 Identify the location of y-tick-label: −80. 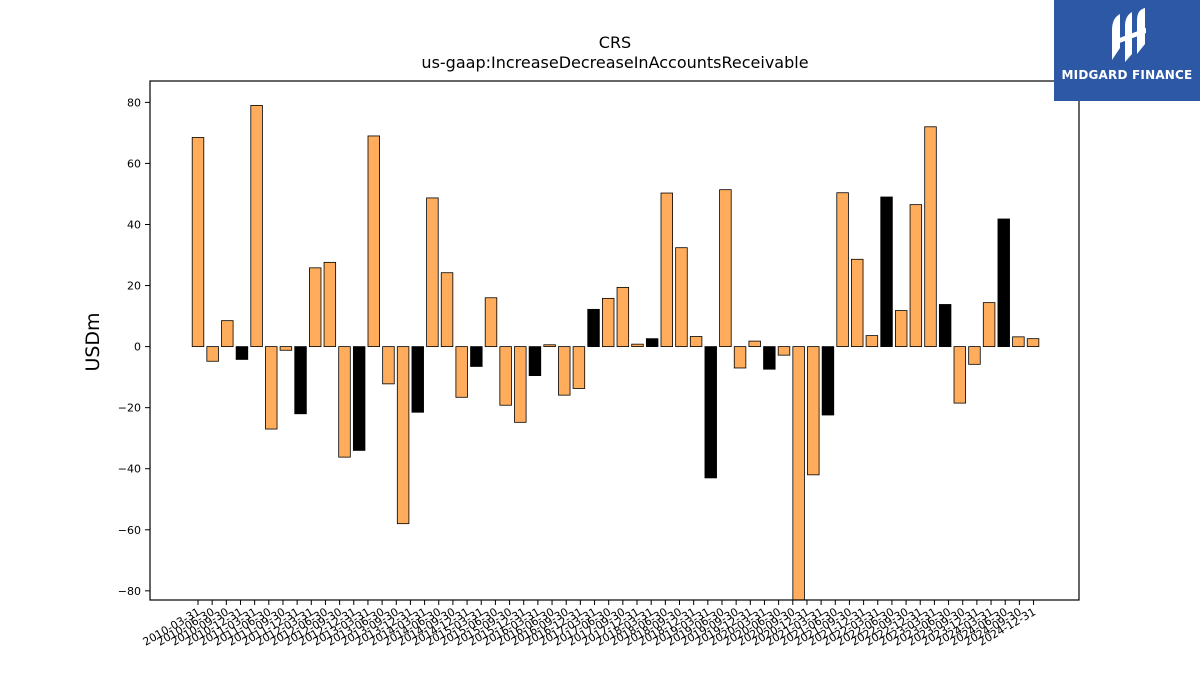
(129, 591).